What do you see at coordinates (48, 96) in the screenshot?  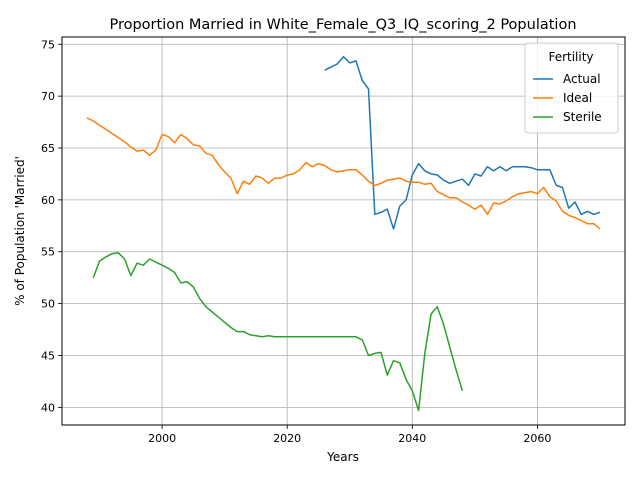 I see `y-tick-label: 70` at bounding box center [48, 96].